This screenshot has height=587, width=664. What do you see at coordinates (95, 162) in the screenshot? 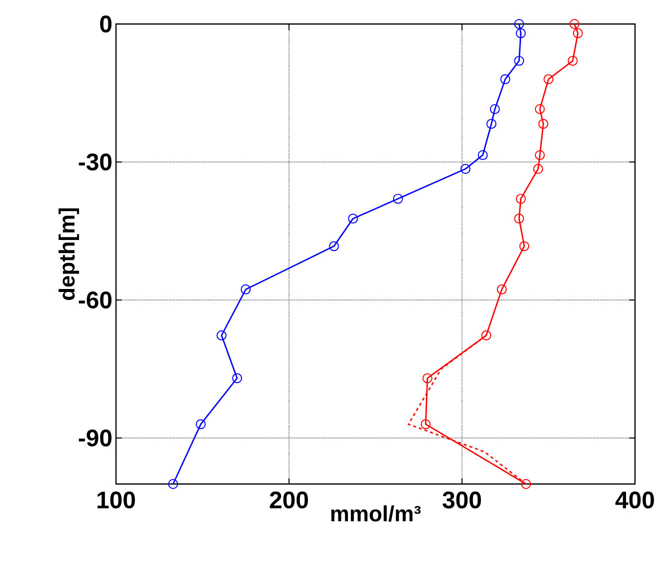
I see `y-tick-label: -30` at bounding box center [95, 162].